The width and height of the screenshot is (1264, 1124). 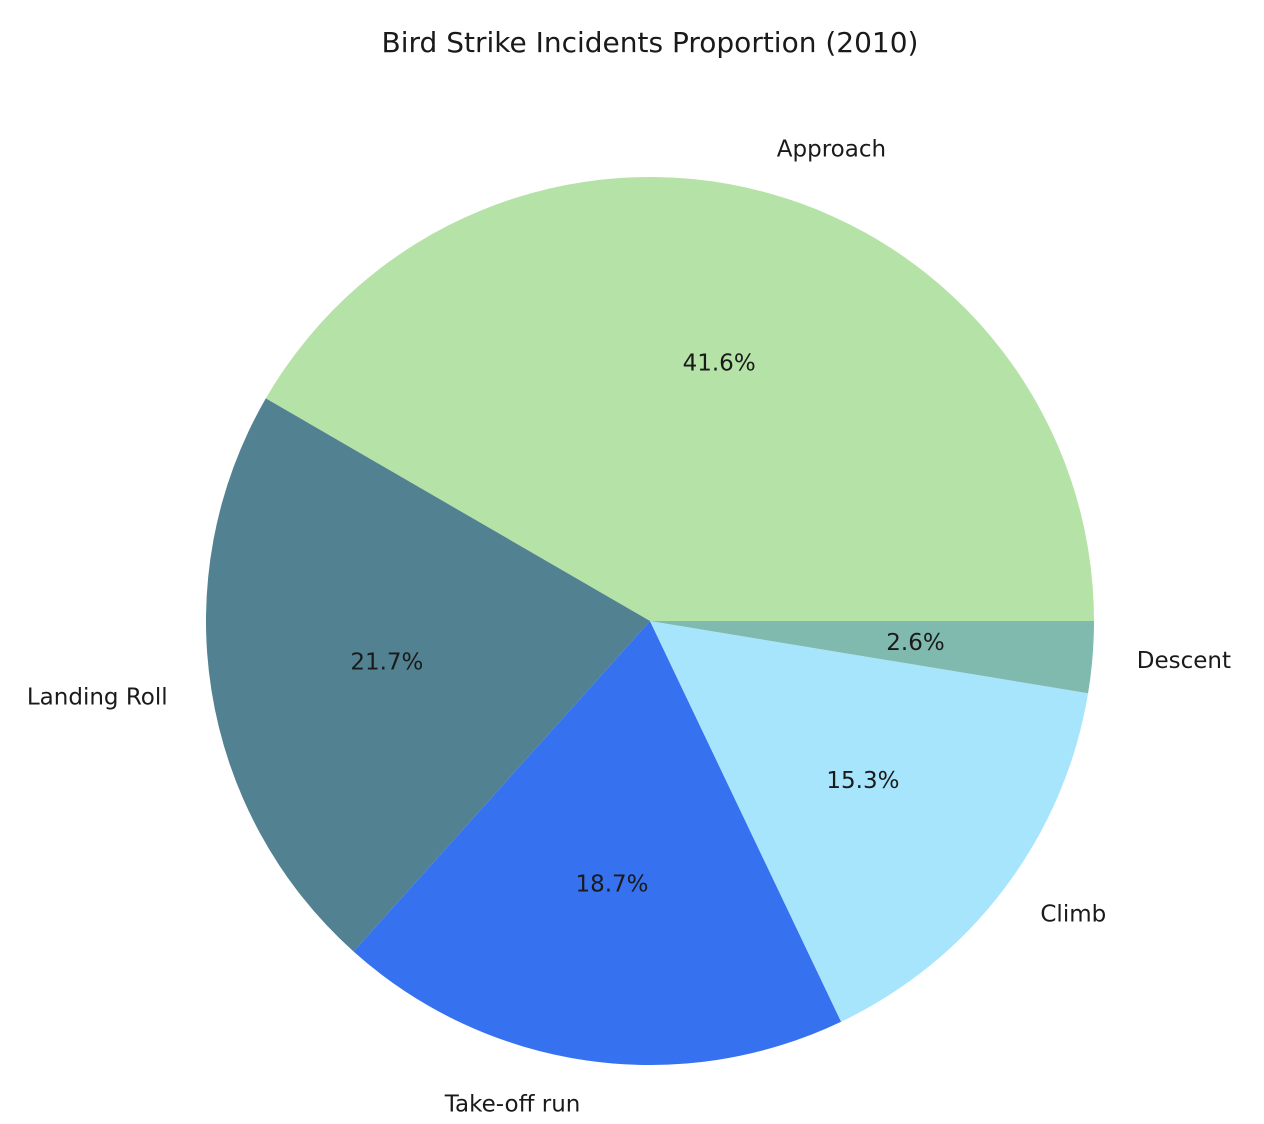 I want to click on slice-label-descent: Descent, so click(x=1184, y=661).